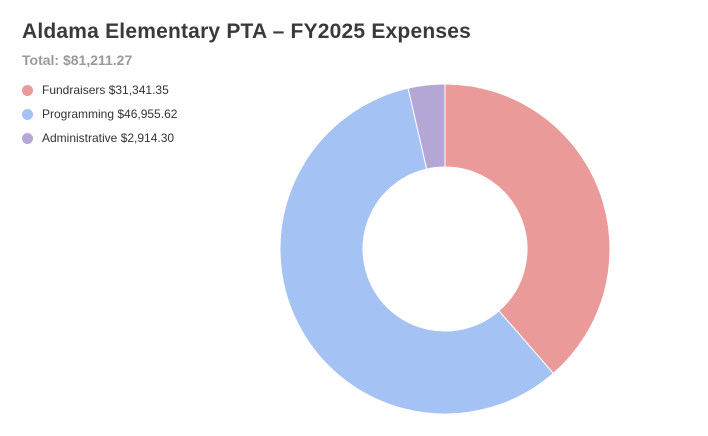 The width and height of the screenshot is (708, 436). What do you see at coordinates (105, 90) in the screenshot?
I see `legend-label-fundraisers: Fundraisers $31,341.35` at bounding box center [105, 90].